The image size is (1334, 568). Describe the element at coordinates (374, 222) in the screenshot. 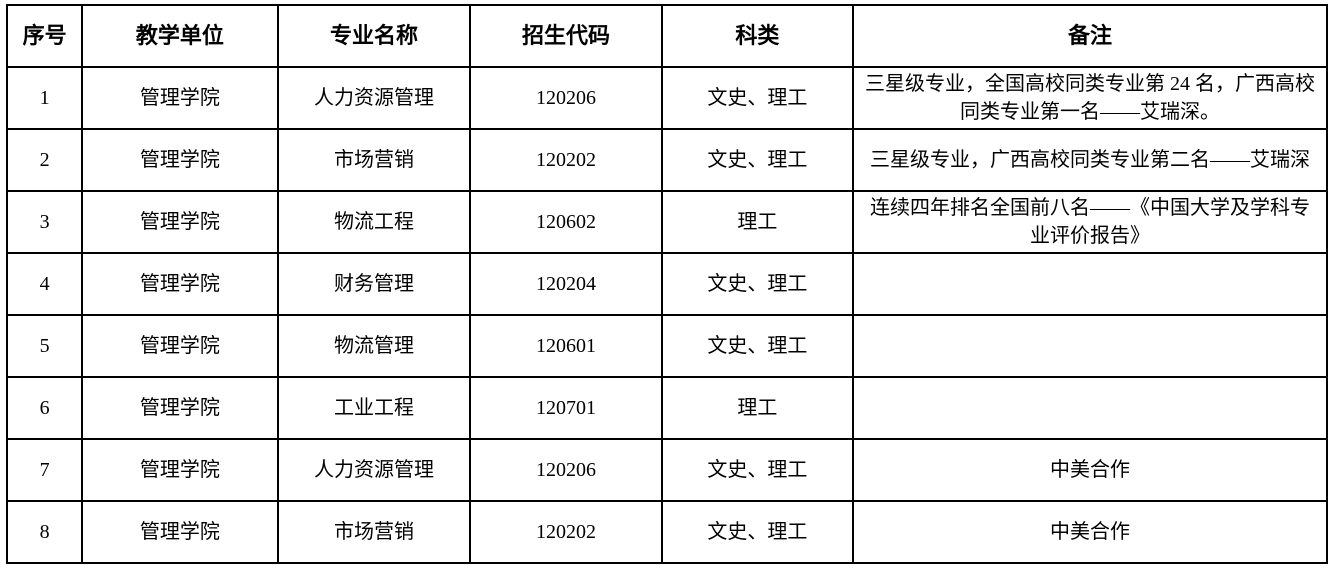

I see `cell-major-name: 物流工程` at that location.